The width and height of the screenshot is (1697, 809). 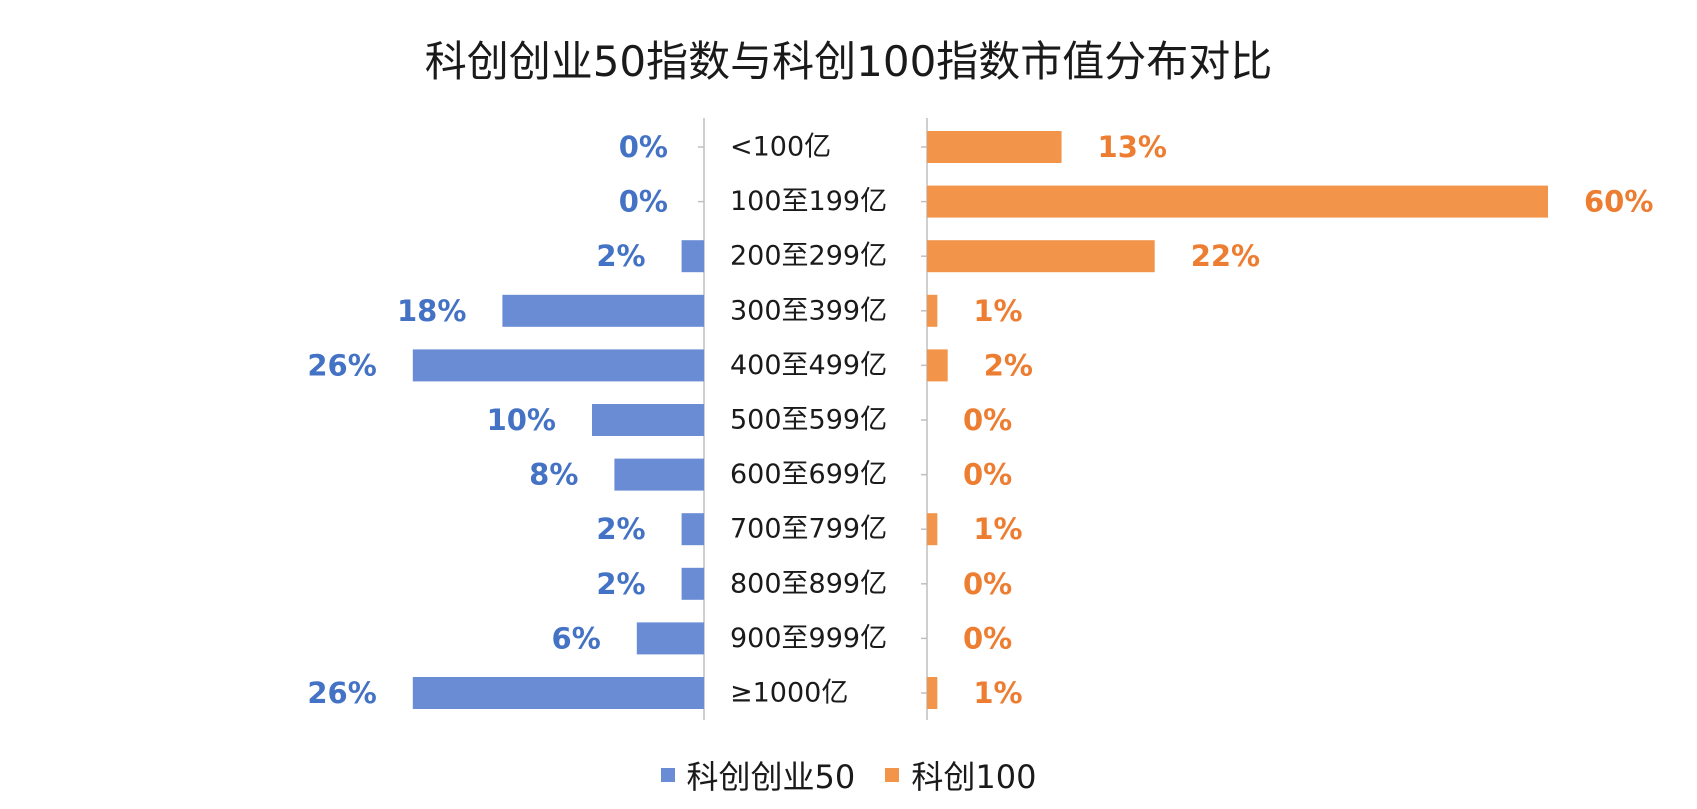 What do you see at coordinates (974, 777) in the screenshot?
I see `legend-label-series-2: 科创100` at bounding box center [974, 777].